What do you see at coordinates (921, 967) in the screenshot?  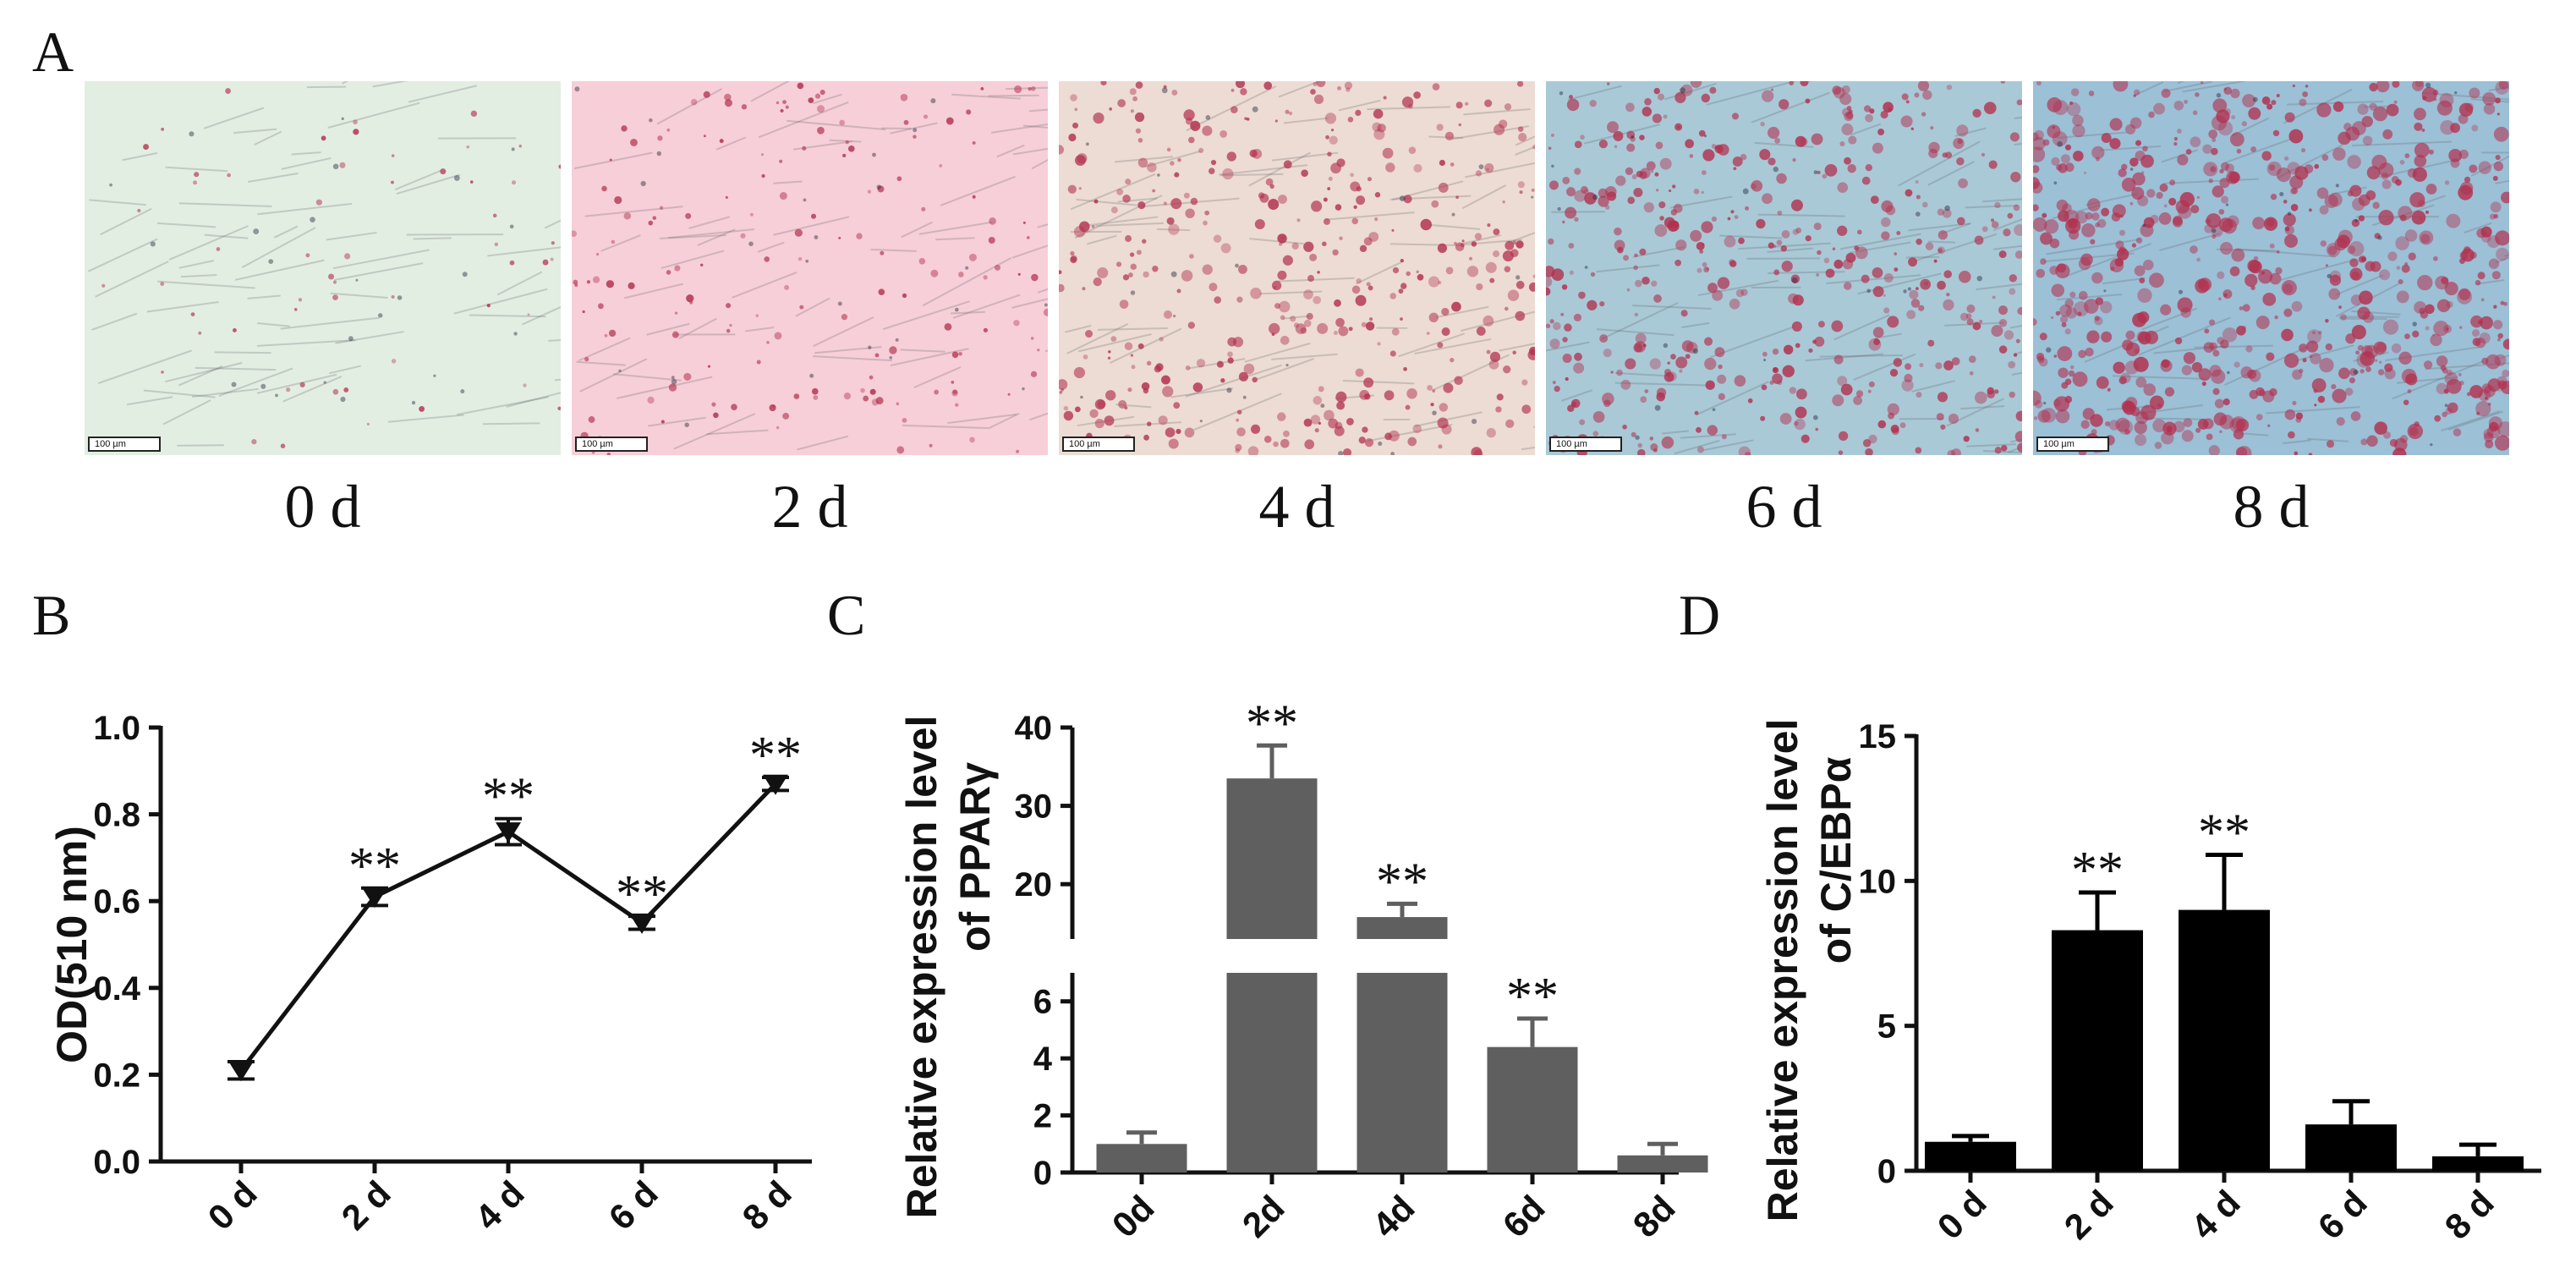 I see `chart-c-y-axis-title-line1: Relative expression level` at bounding box center [921, 967].